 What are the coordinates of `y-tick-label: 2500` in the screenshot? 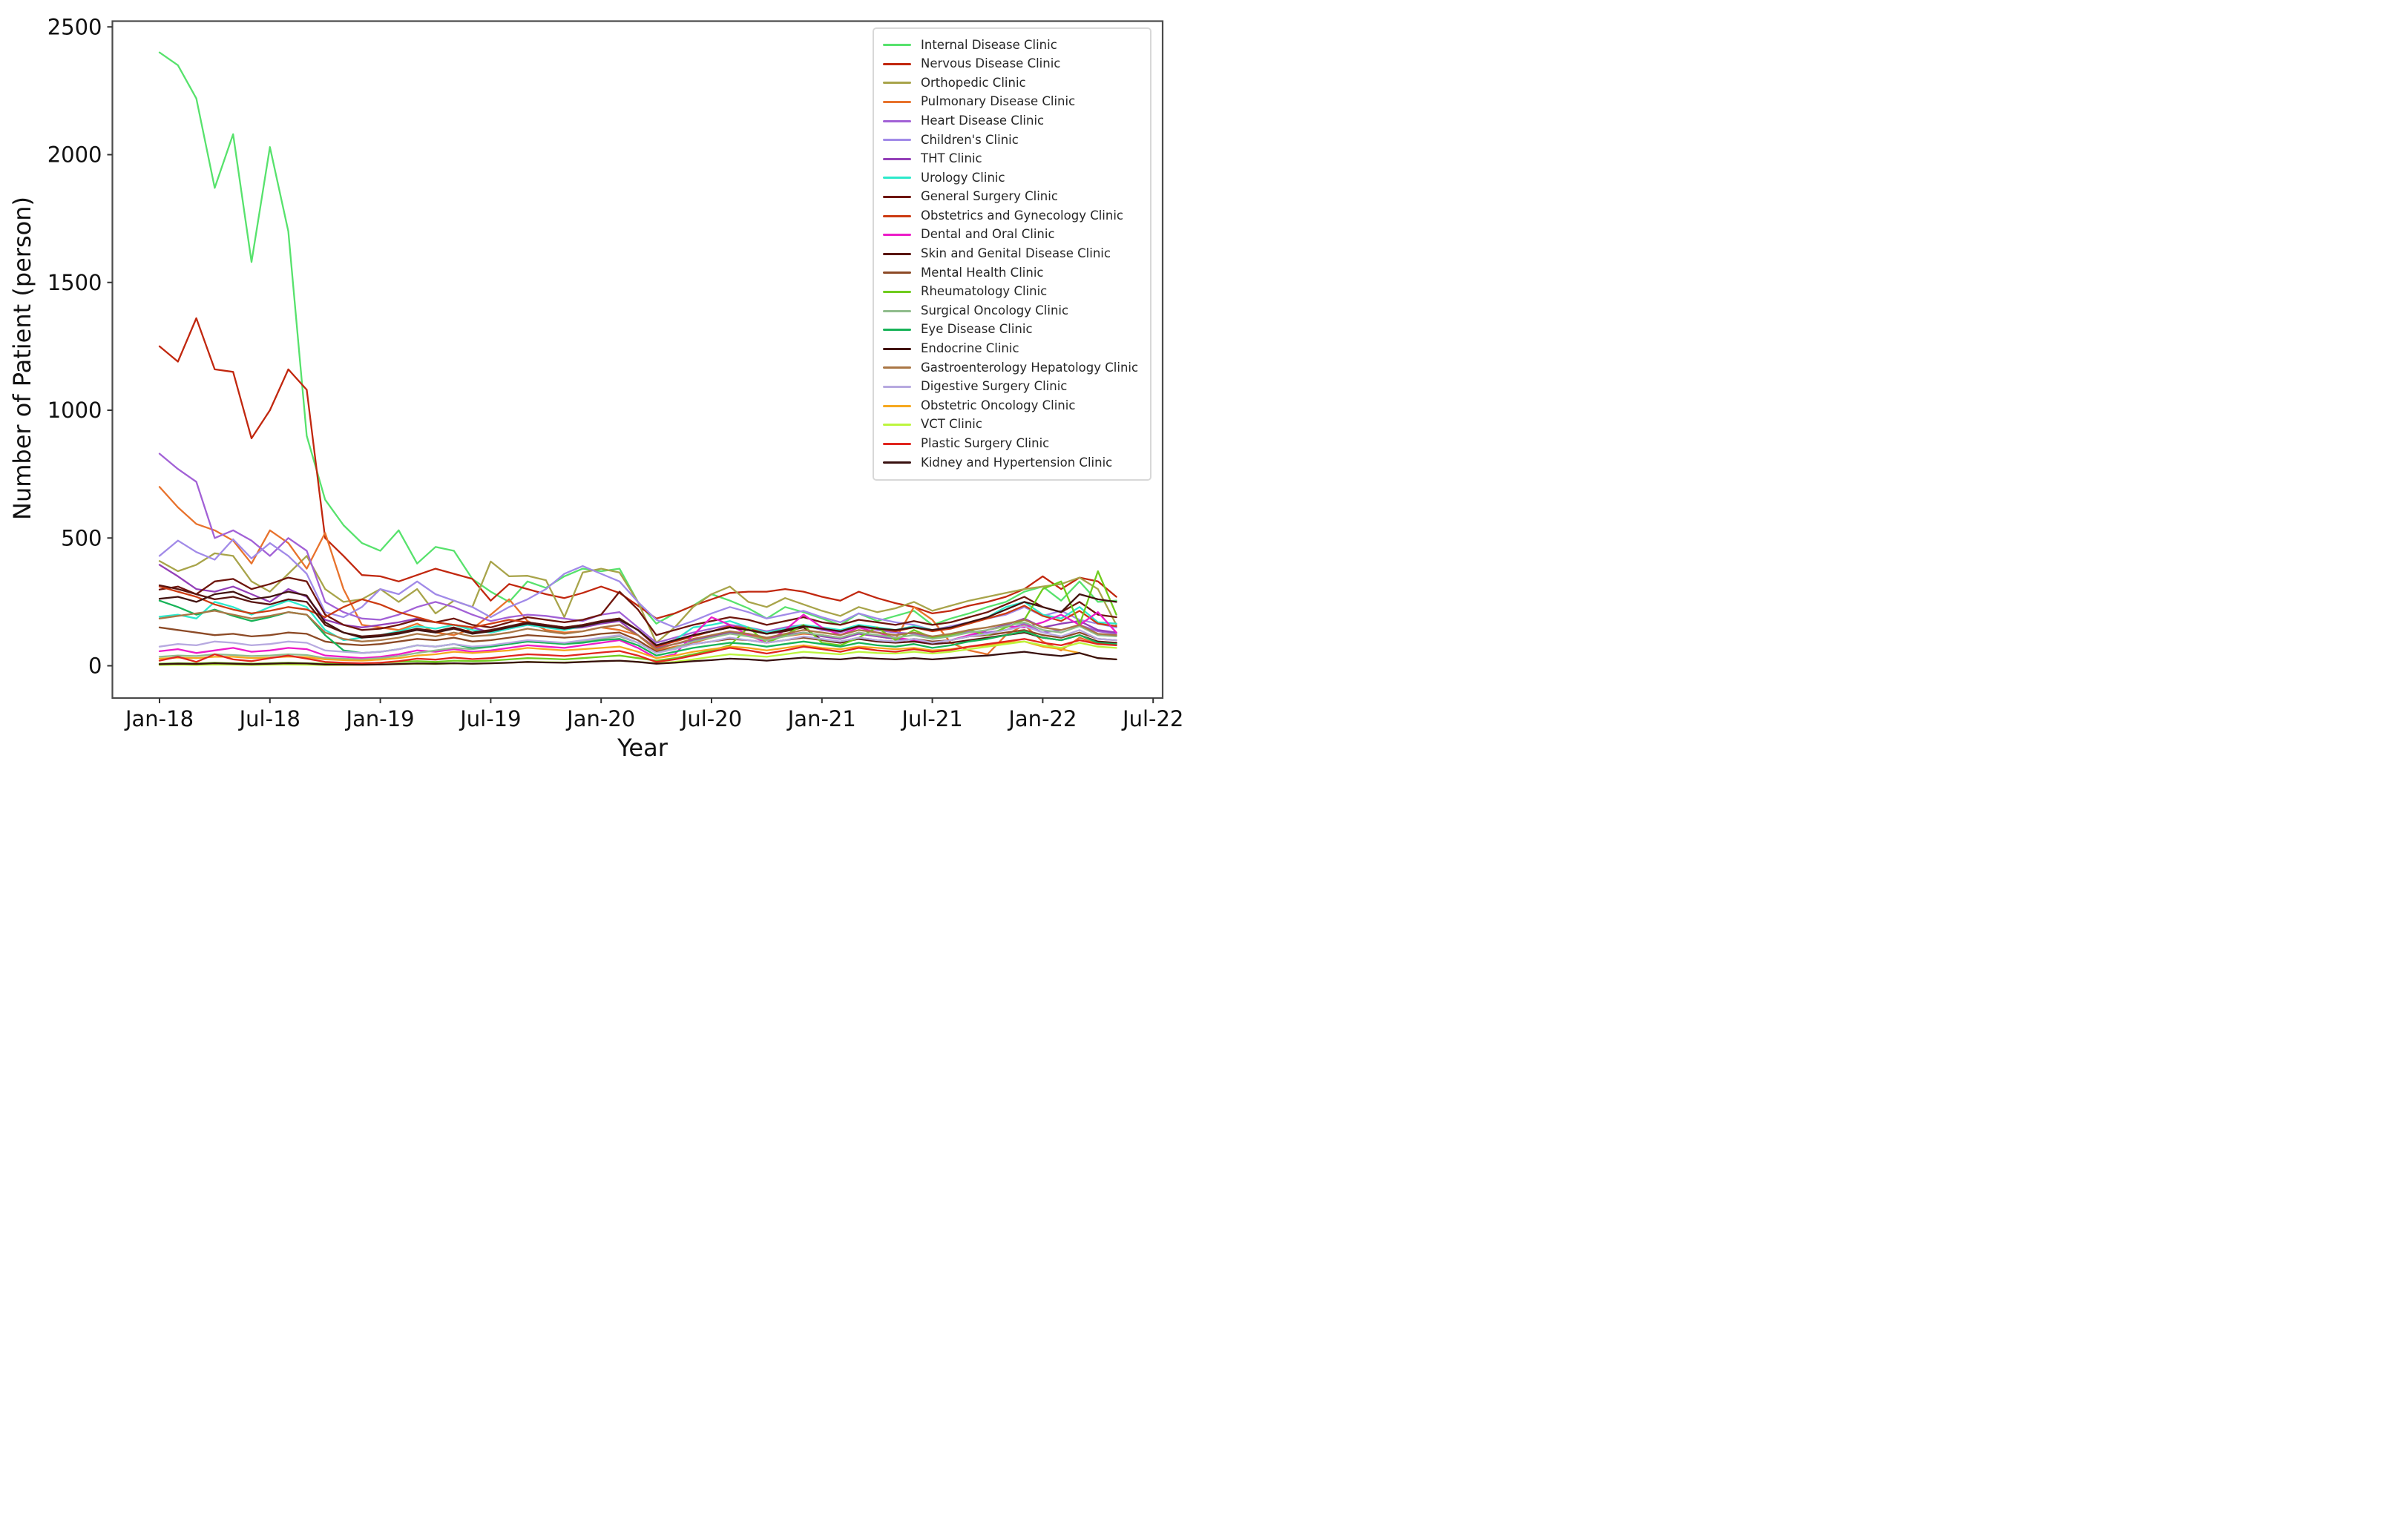 It's located at (74, 26).